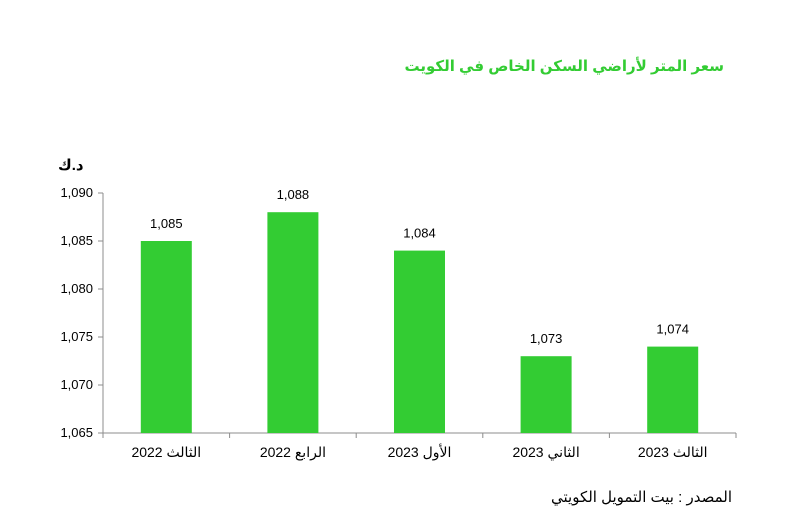 This screenshot has height=523, width=800. I want to click on data-label: 1,074, so click(672, 329).